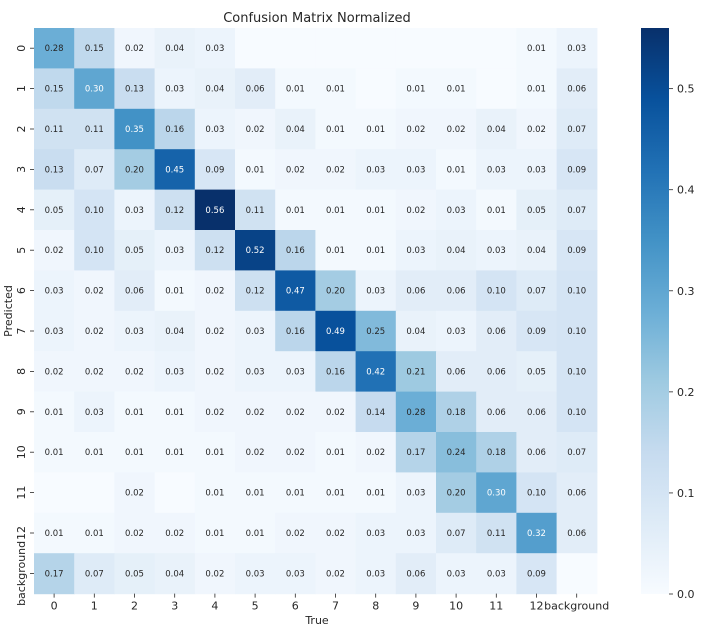 Image resolution: width=709 pixels, height=638 pixels. I want to click on cell-value-label: 0.04, so click(174, 332).